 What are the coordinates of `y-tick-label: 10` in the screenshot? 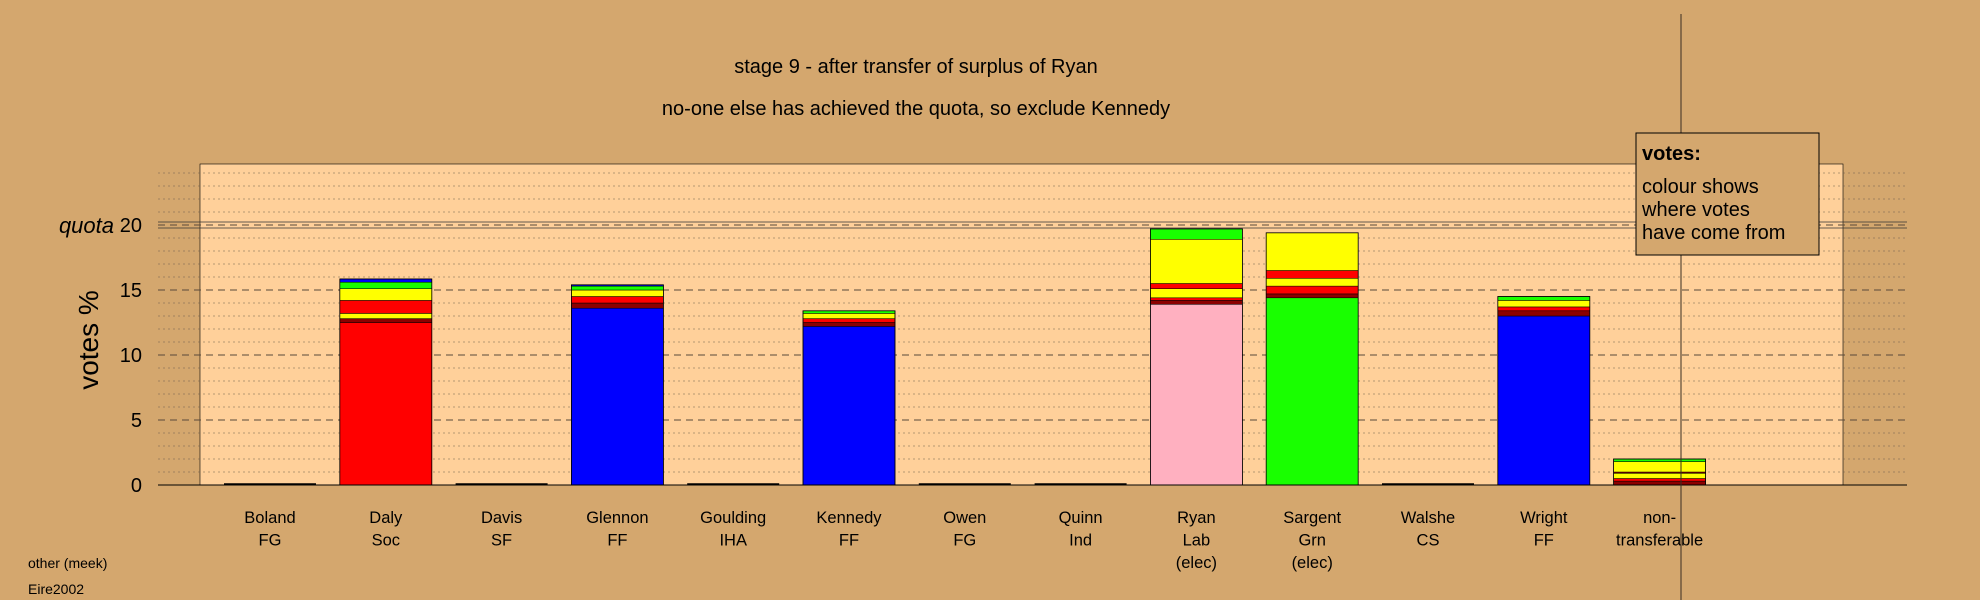 It's located at (131, 356).